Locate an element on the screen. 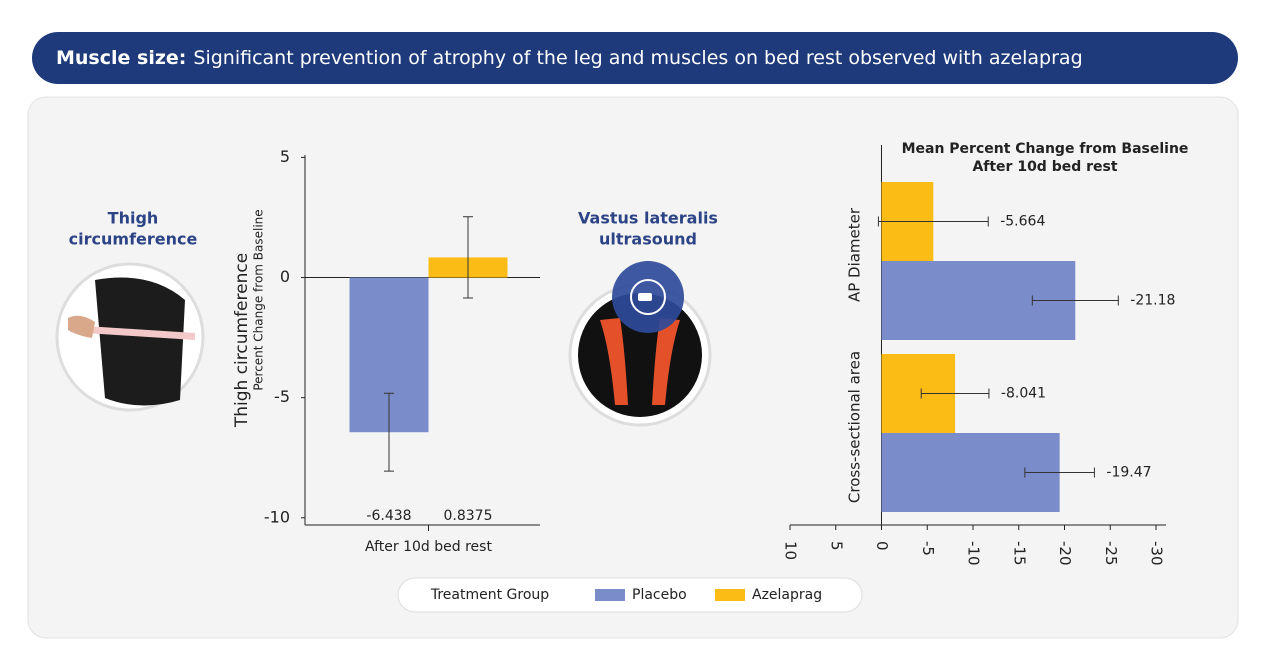  header-bar is located at coordinates (635, 58).